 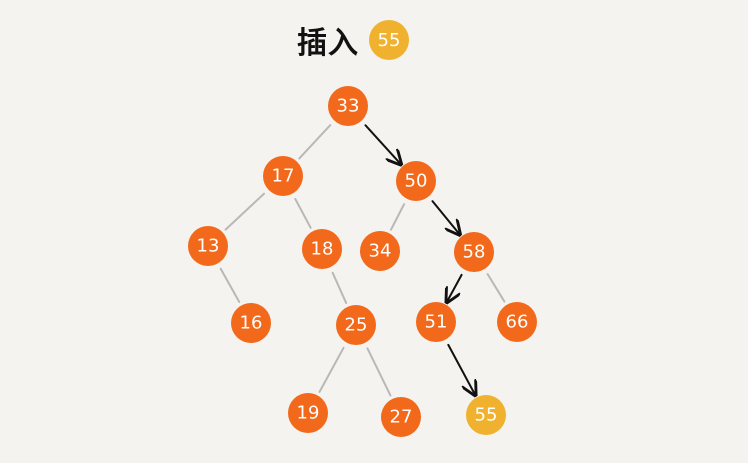 I want to click on node-label: 51, so click(x=436, y=322).